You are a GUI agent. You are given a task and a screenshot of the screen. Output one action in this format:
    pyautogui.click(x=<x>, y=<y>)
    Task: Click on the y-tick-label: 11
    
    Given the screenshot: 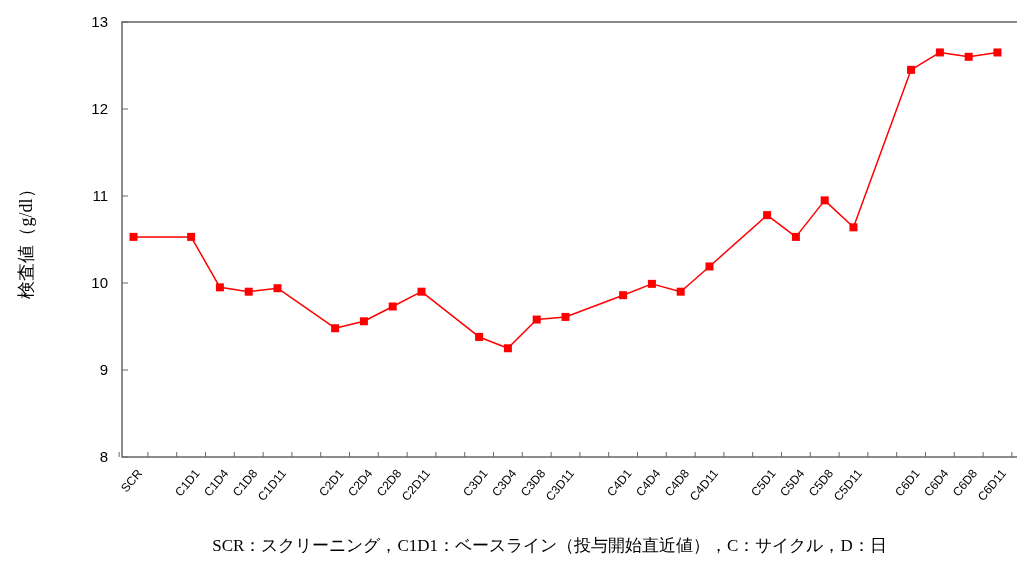 What is the action you would take?
    pyautogui.click(x=100, y=196)
    